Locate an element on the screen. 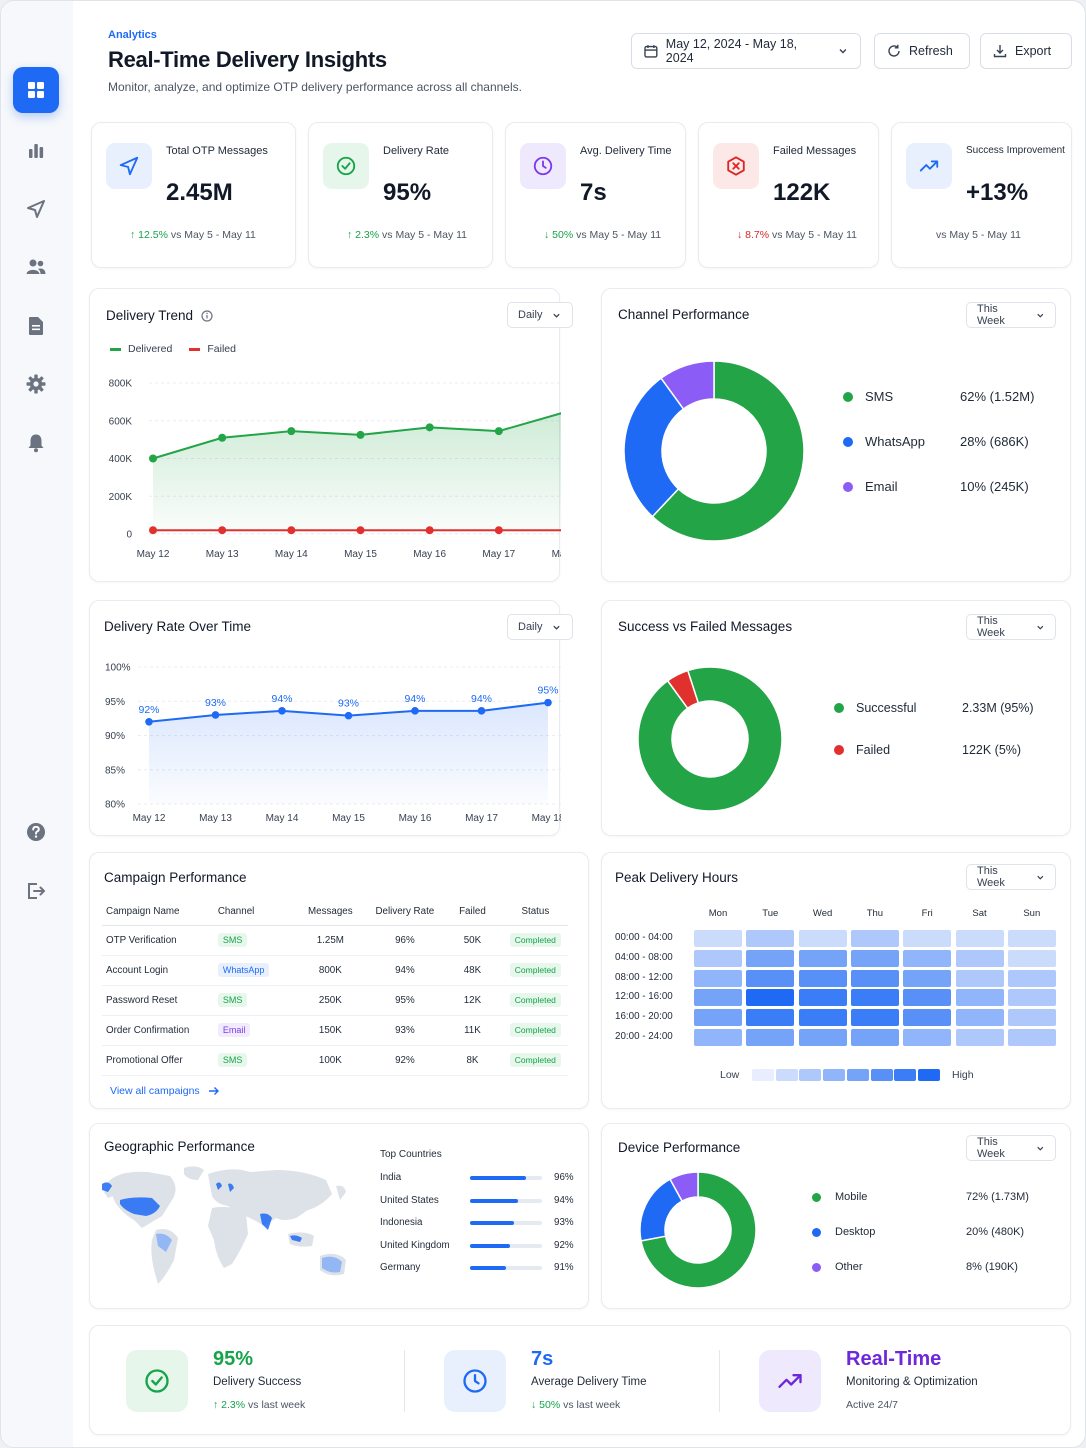 The height and width of the screenshot is (1448, 1086). column-header: Channel is located at coordinates (253, 912).